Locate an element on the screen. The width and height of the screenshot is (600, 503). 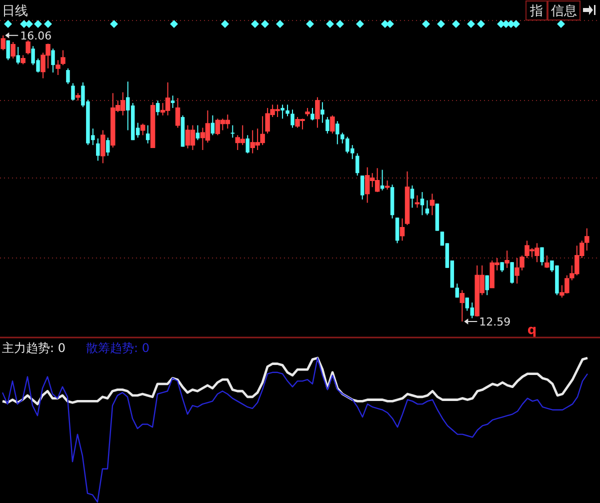
text: 指 is located at coordinates (536, 11).